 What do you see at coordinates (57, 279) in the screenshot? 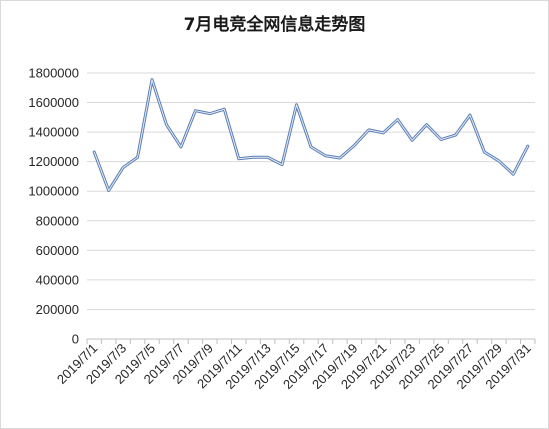
I see `y-tick-label: 400000` at bounding box center [57, 279].